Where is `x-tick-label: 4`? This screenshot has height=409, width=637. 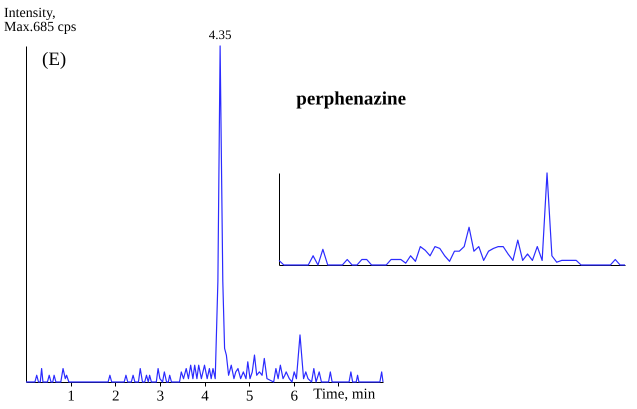 x-tick-label: 4 is located at coordinates (205, 396).